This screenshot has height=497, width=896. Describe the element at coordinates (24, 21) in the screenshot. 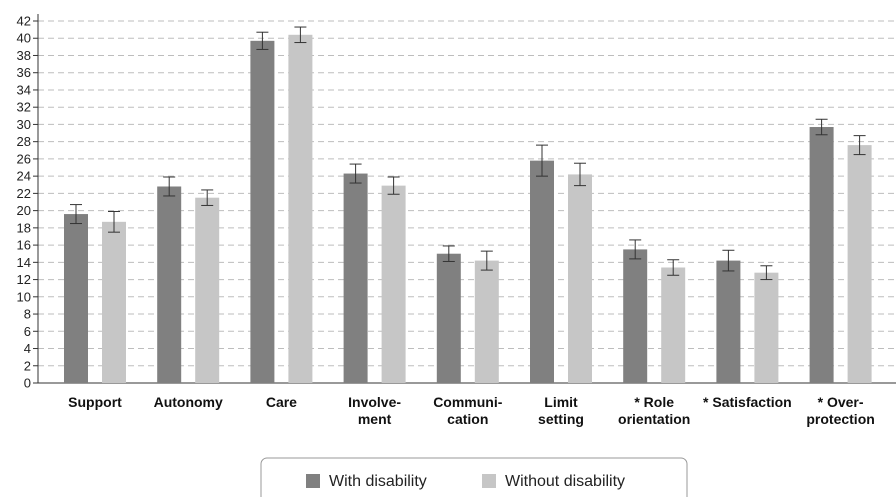

I see `y-tick-label: 42` at that location.